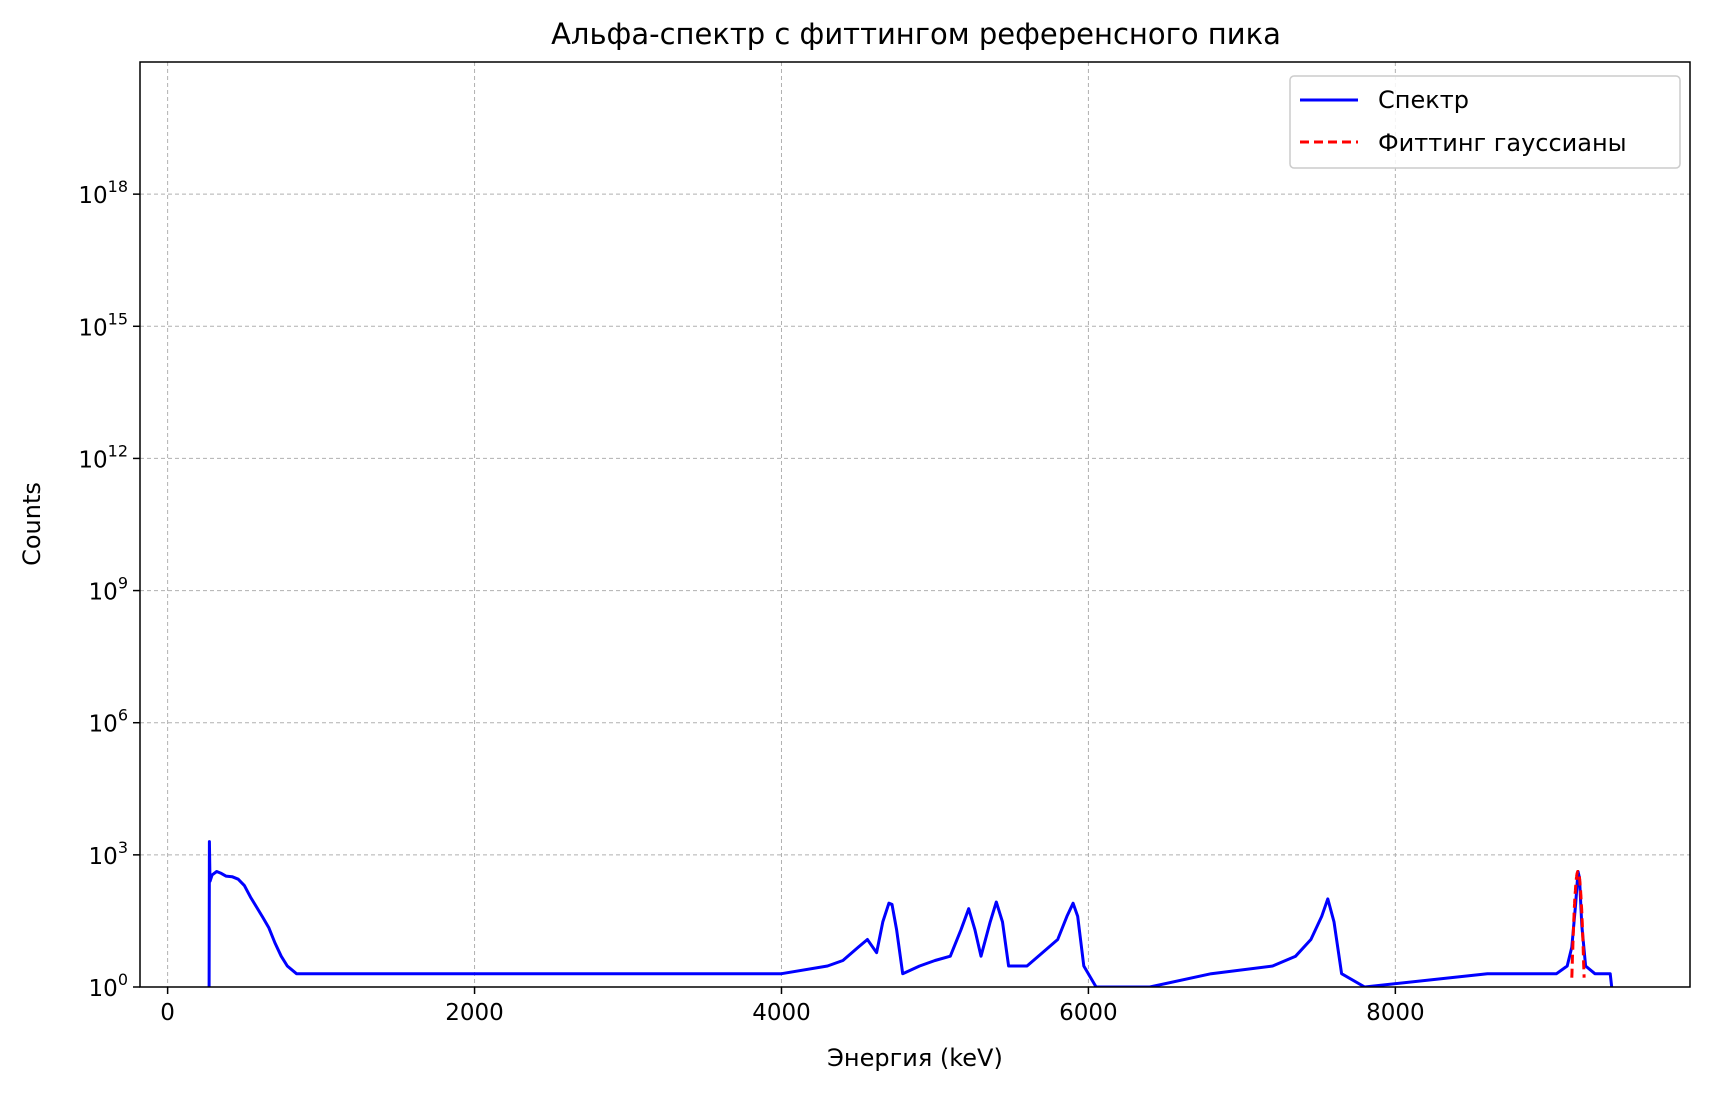 The image size is (1709, 1093). Describe the element at coordinates (108, 986) in the screenshot. I see `y-tick-label: 10⁰` at that location.